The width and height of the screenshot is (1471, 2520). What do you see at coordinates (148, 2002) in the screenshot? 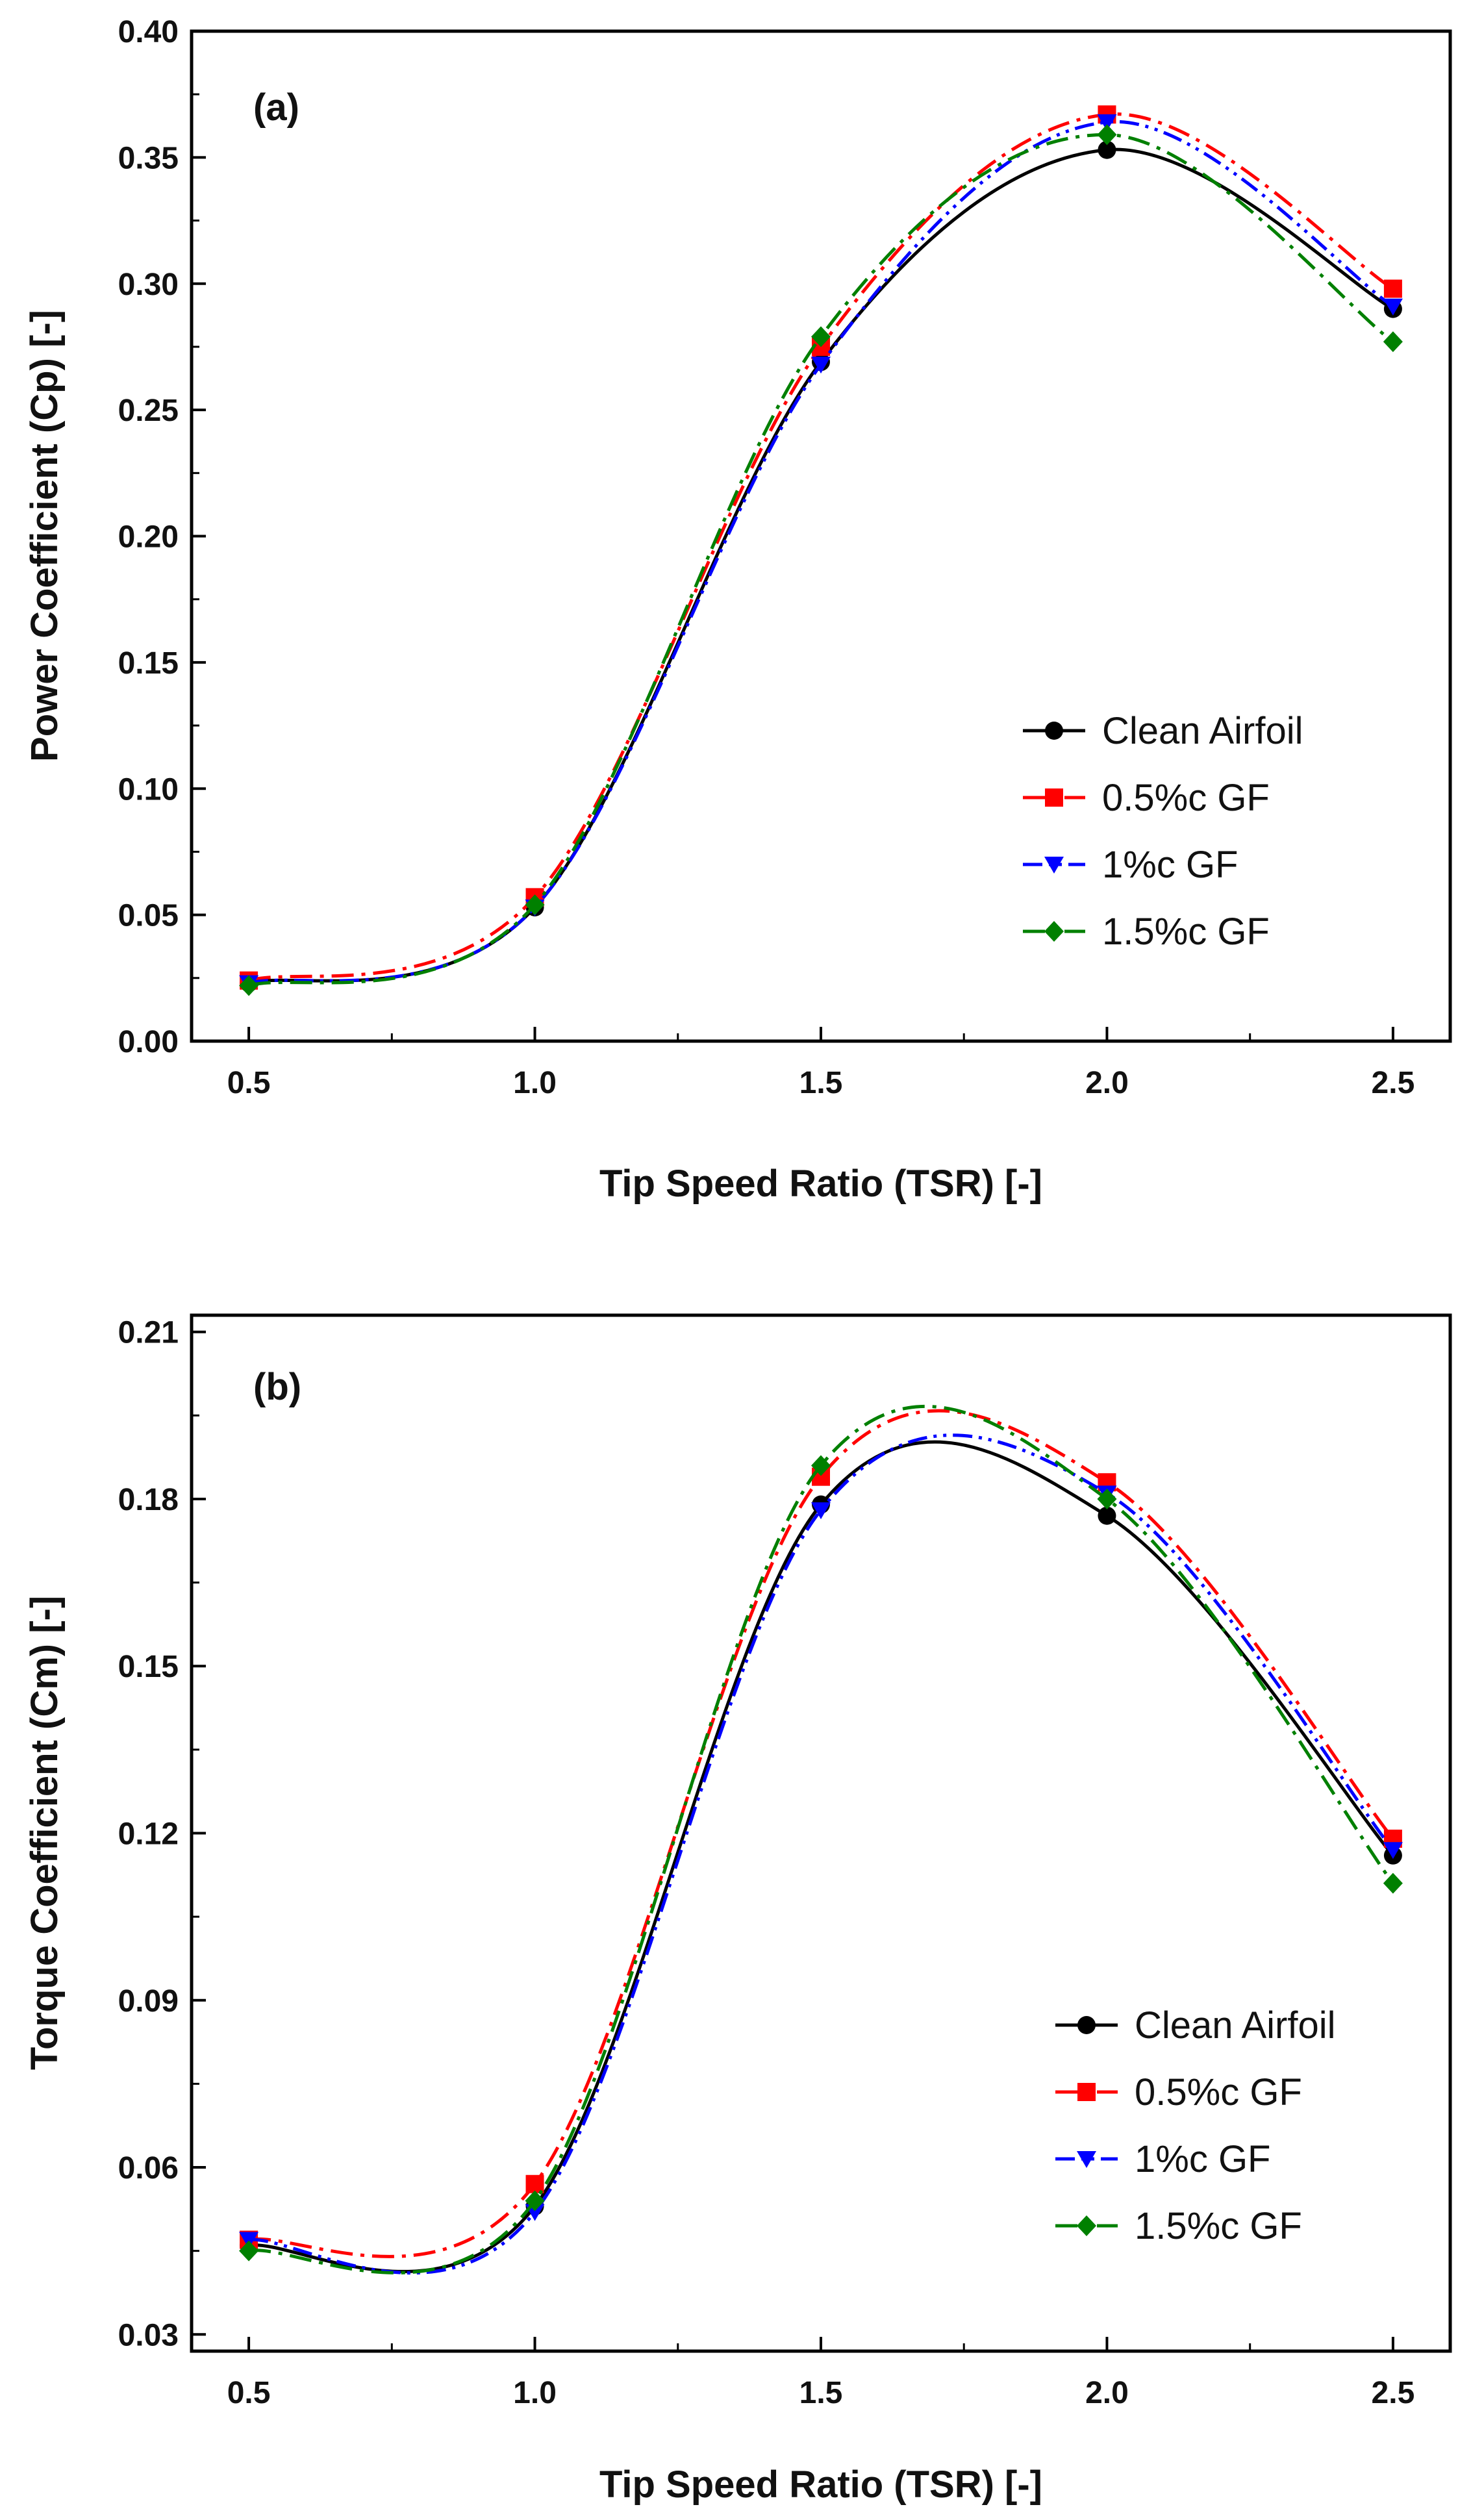
I see `y-tick-label: 0.09` at bounding box center [148, 2002].